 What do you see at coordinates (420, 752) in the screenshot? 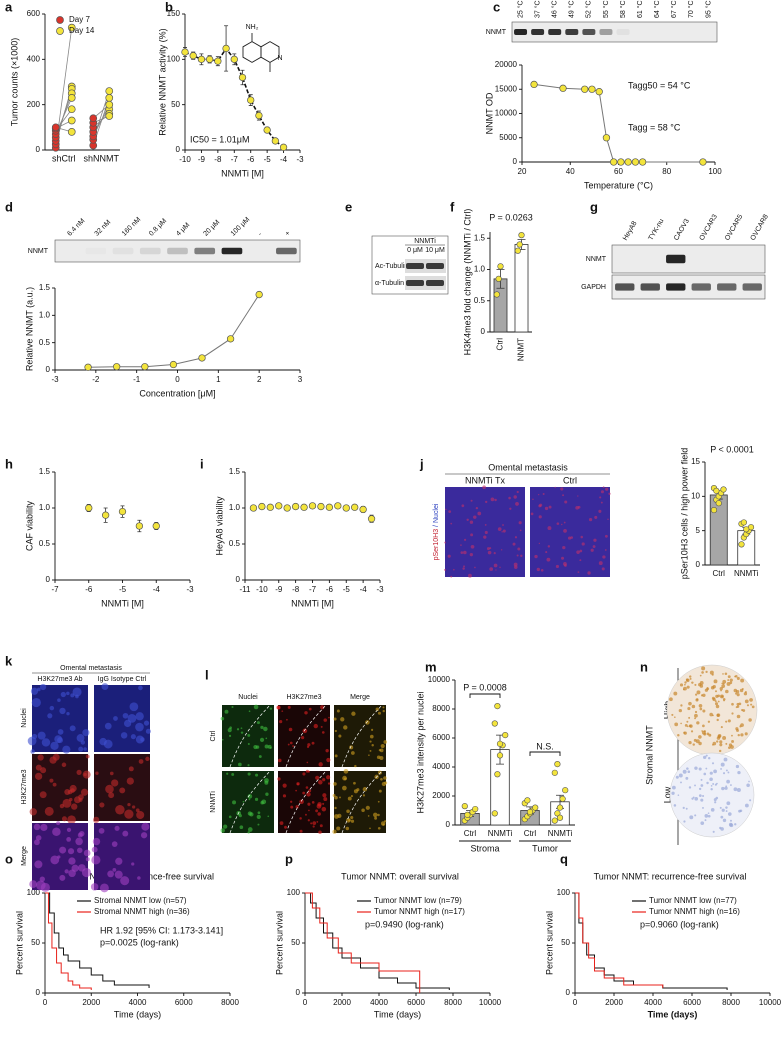
I see `y-axis-label: H3K27me3 intensity per nuclei` at bounding box center [420, 752].